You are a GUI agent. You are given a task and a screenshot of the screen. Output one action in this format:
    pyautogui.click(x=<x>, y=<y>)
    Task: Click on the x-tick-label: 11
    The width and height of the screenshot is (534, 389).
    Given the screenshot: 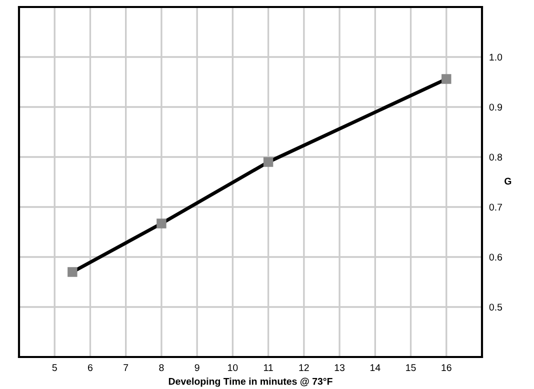 What is the action you would take?
    pyautogui.click(x=268, y=367)
    